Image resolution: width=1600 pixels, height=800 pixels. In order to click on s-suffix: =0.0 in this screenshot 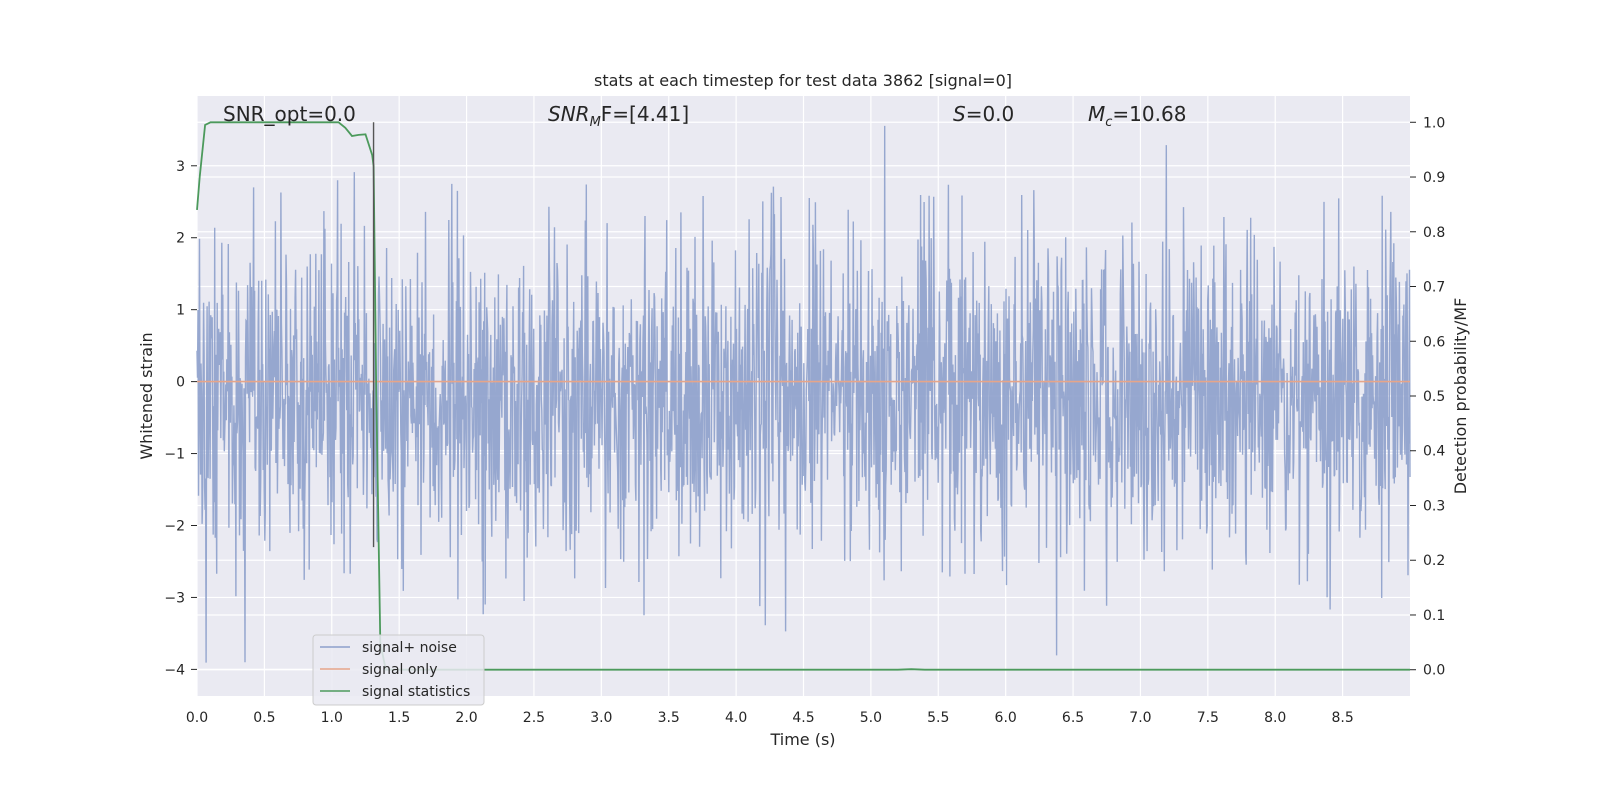, I will do `click(990, 114)`.